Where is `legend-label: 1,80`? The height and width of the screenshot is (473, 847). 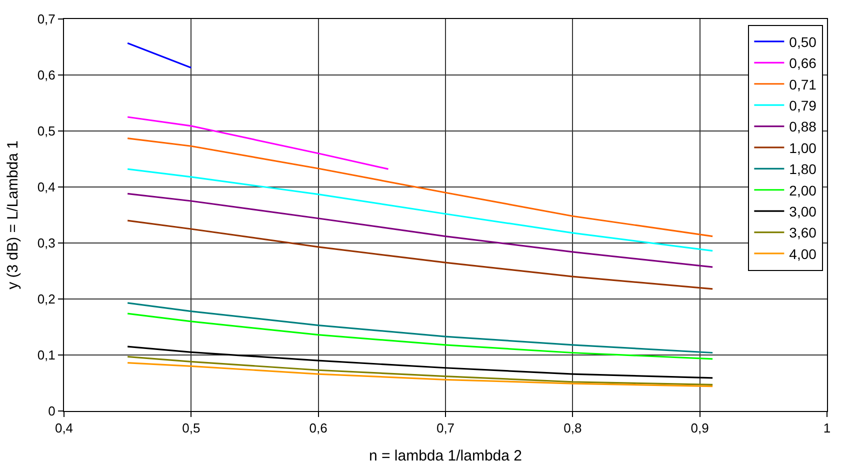 legend-label: 1,80 is located at coordinates (803, 169).